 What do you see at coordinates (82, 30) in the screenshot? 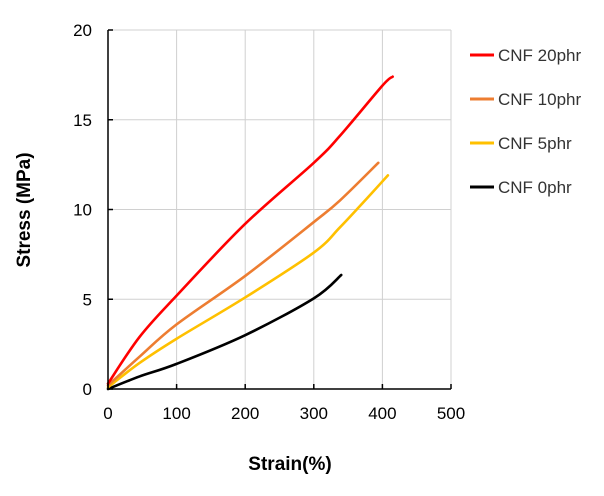
I see `y-tick-label: 20` at bounding box center [82, 30].